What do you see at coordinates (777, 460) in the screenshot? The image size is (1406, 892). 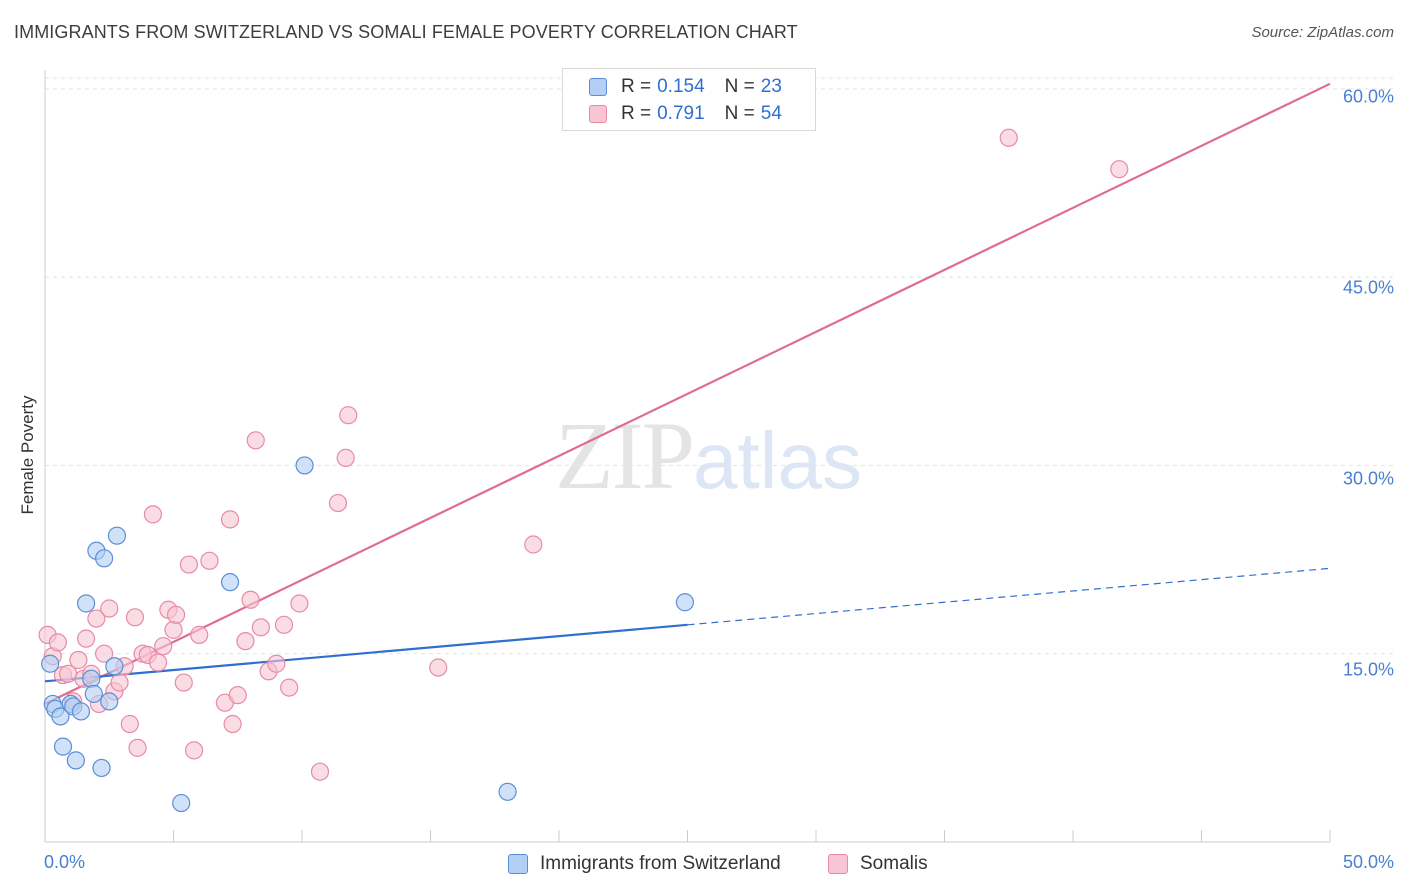 I see `watermark-atlas: atlas` at bounding box center [777, 460].